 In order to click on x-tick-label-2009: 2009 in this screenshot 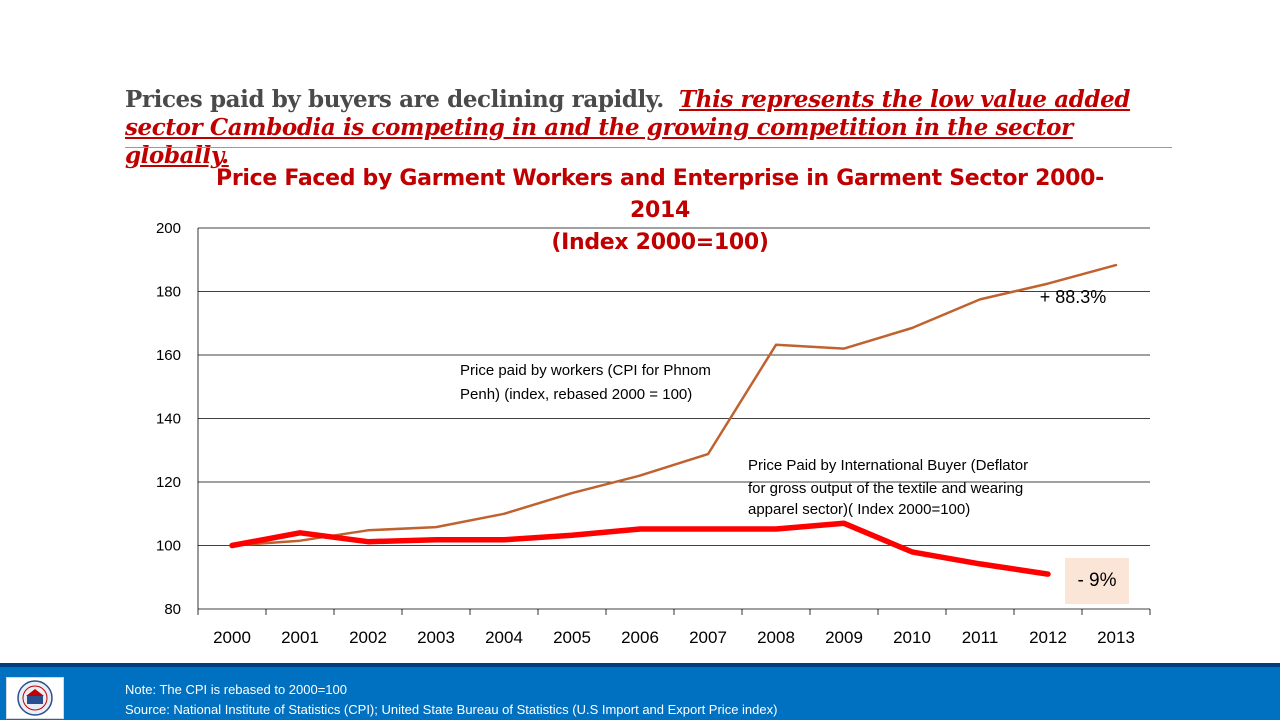, I will do `click(844, 637)`.